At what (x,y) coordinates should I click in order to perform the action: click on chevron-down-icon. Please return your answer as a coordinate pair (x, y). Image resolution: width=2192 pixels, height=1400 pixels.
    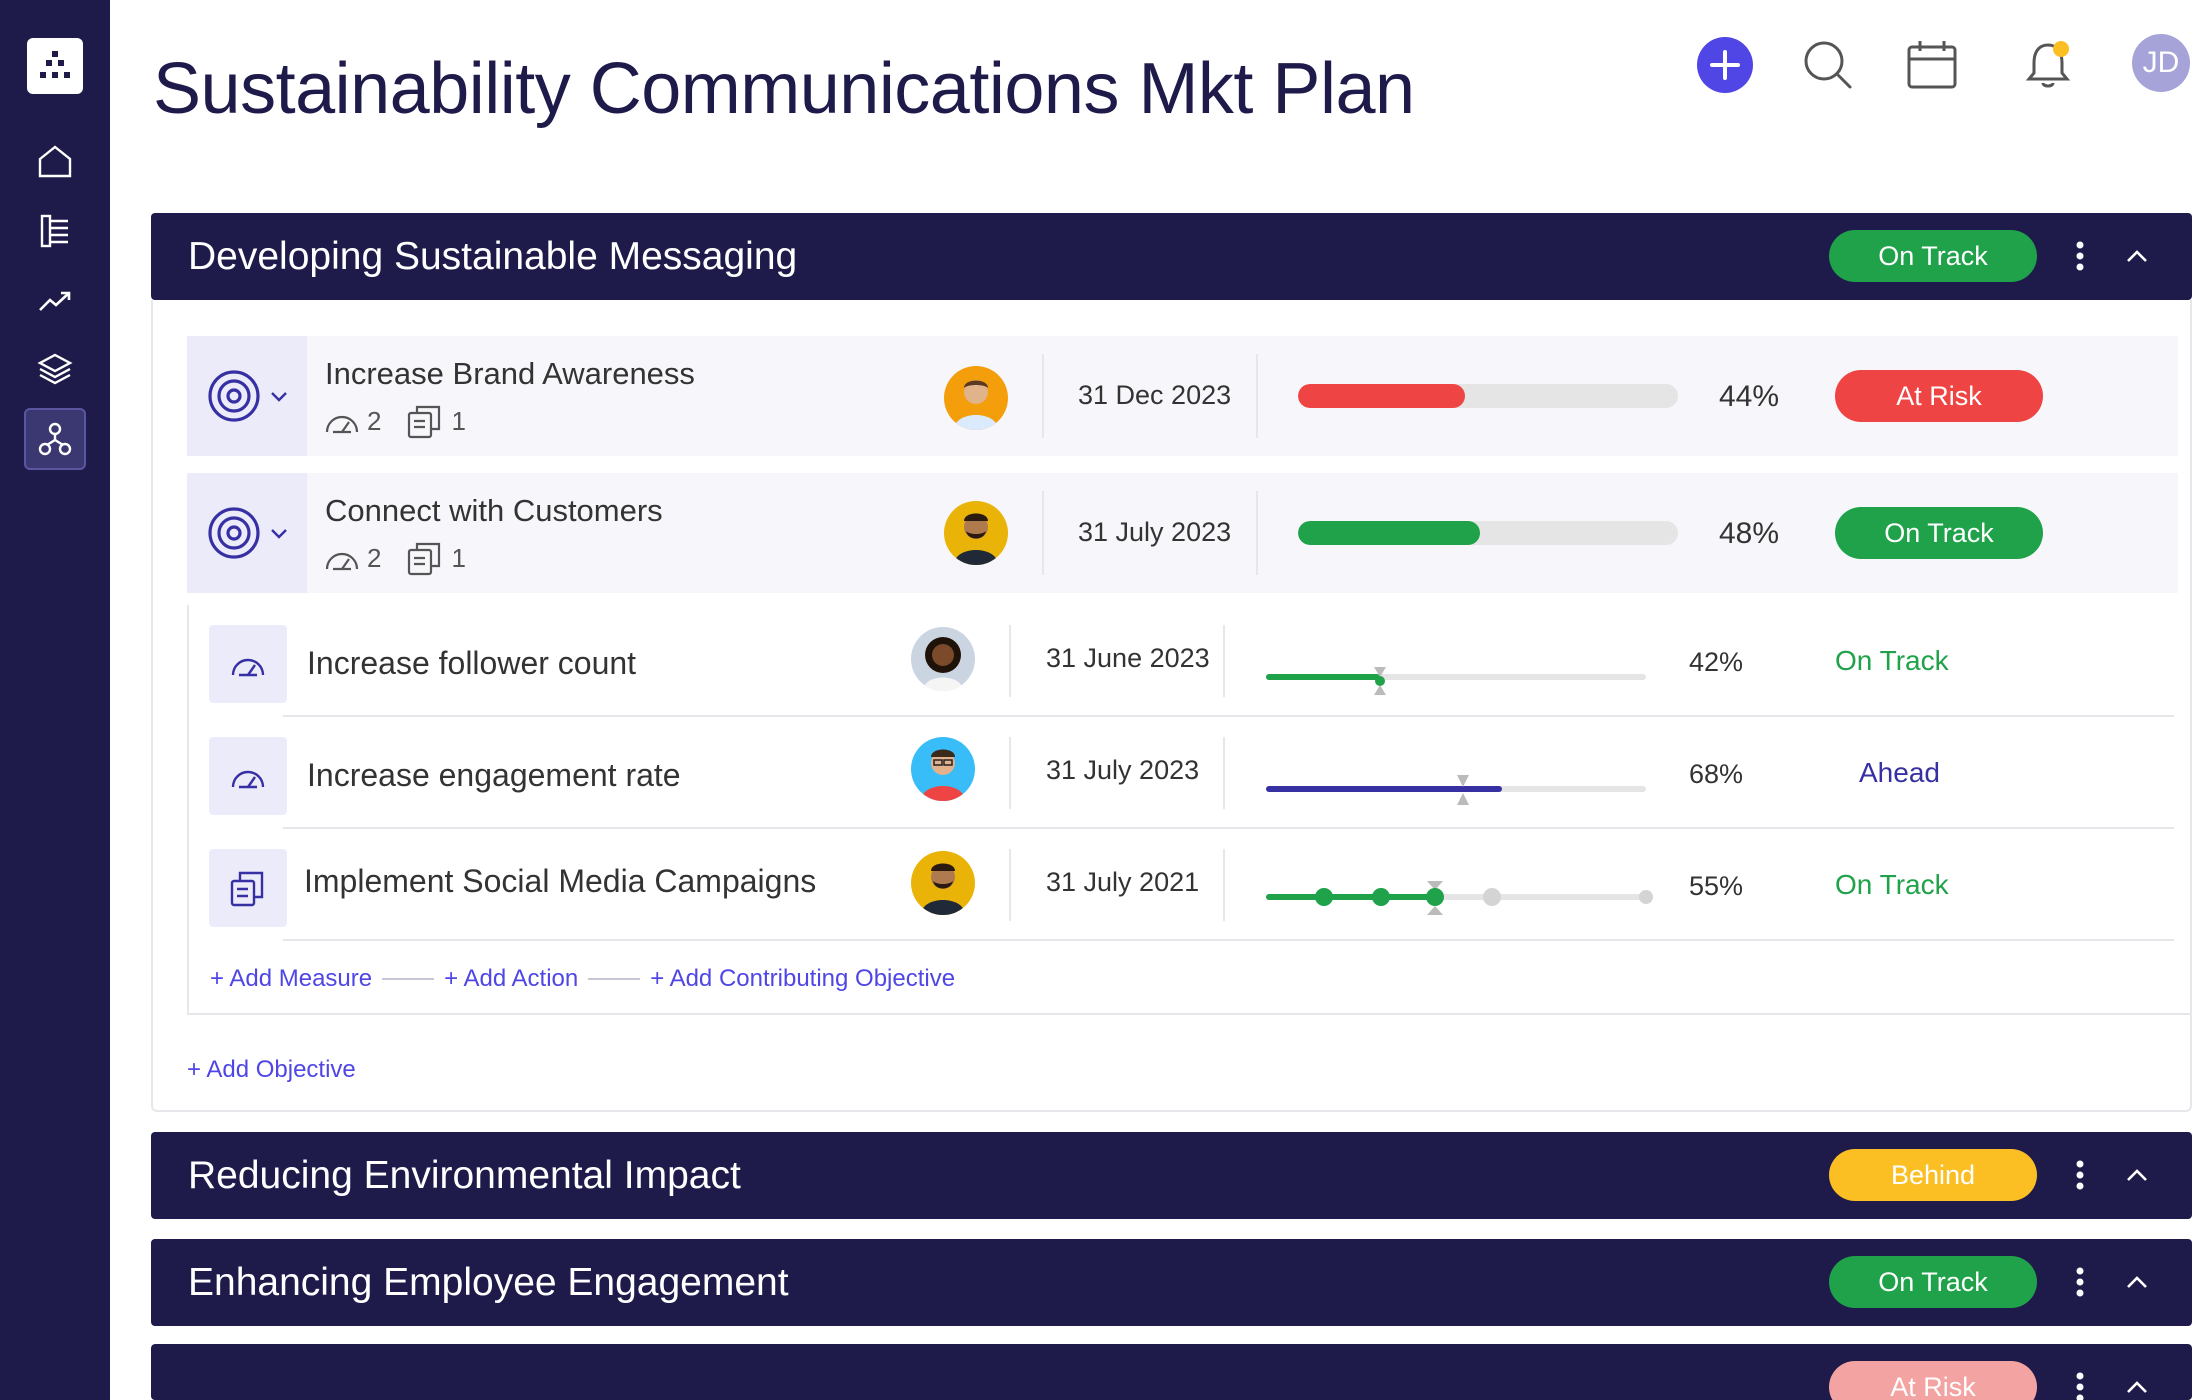
    Looking at the image, I should click on (279, 397).